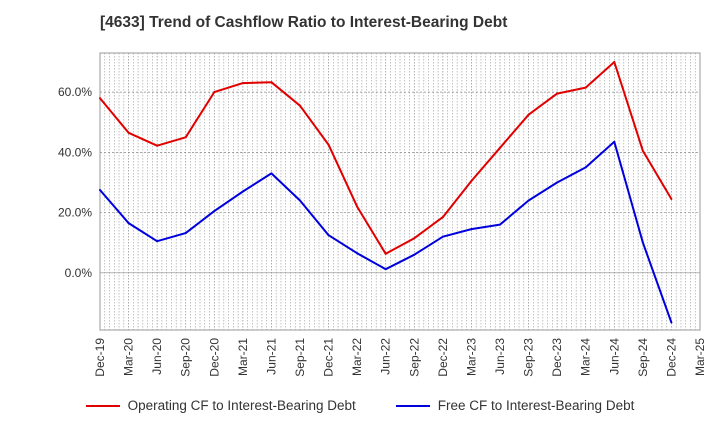 This screenshot has width=720, height=440. Describe the element at coordinates (79, 273) in the screenshot. I see `y-tick-label: 0.0%` at that location.